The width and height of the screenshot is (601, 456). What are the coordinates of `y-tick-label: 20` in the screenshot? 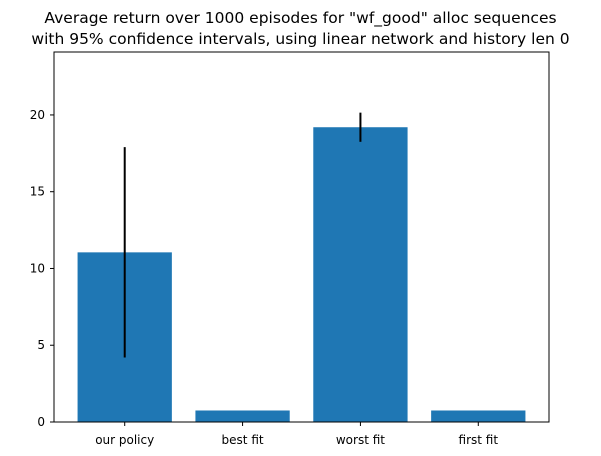 It's located at (37, 115).